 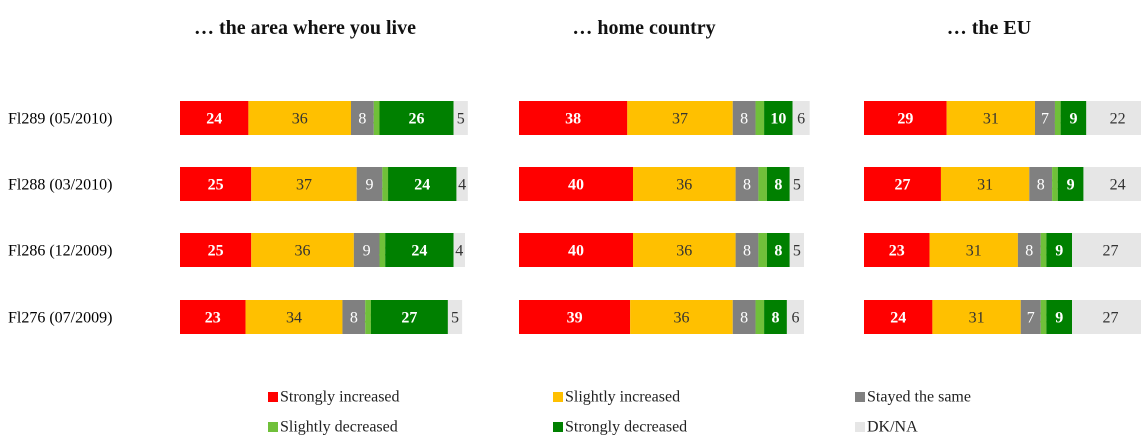 I want to click on panel-title: … home country, so click(x=644, y=28).